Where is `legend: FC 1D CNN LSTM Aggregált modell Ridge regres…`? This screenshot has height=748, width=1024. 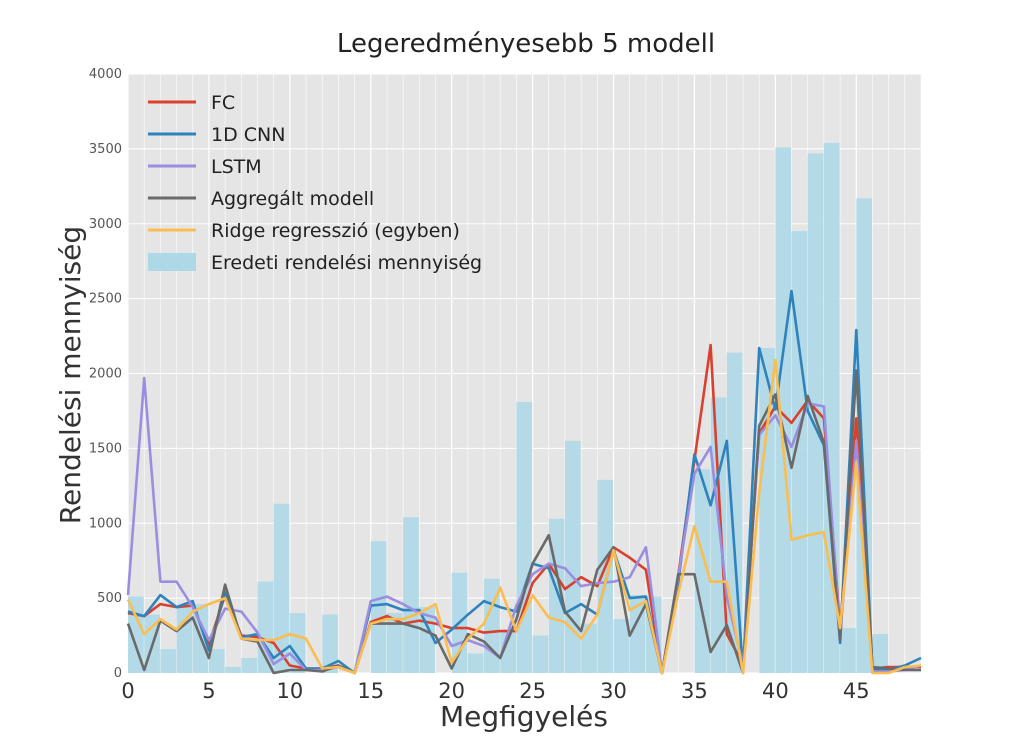 legend: FC 1D CNN LSTM Aggregált modell Ridge regres… is located at coordinates (315, 183).